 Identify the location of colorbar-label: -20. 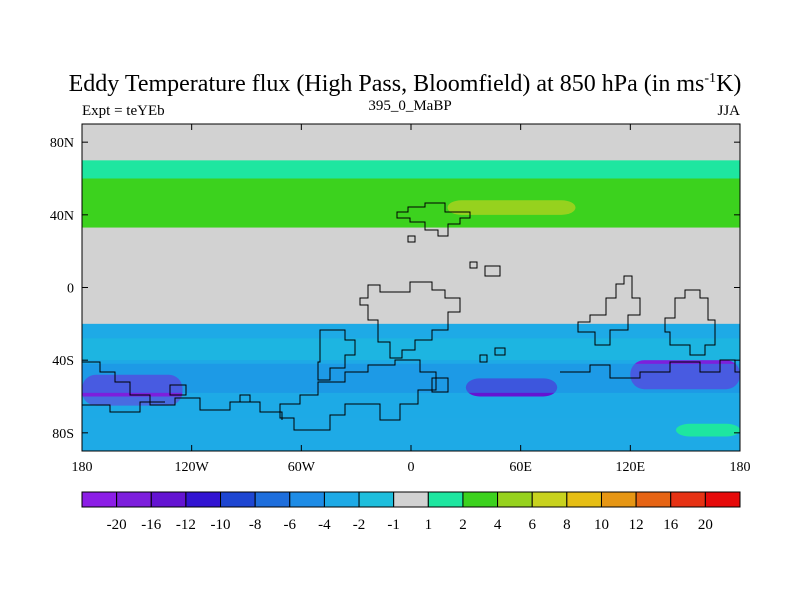
(117, 525).